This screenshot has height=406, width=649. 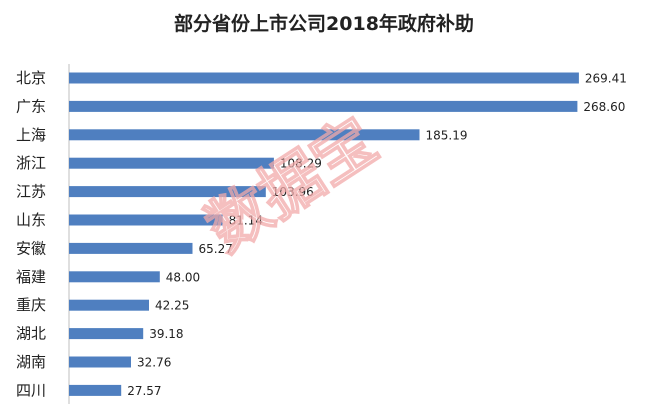 I want to click on category-label-9: 湖北, so click(x=31, y=334).